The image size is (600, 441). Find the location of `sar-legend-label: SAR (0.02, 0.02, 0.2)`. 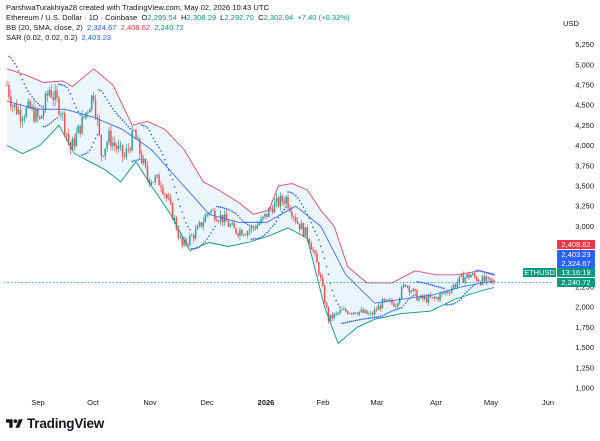

sar-legend-label: SAR (0.02, 0.02, 0.2) is located at coordinates (42, 37).